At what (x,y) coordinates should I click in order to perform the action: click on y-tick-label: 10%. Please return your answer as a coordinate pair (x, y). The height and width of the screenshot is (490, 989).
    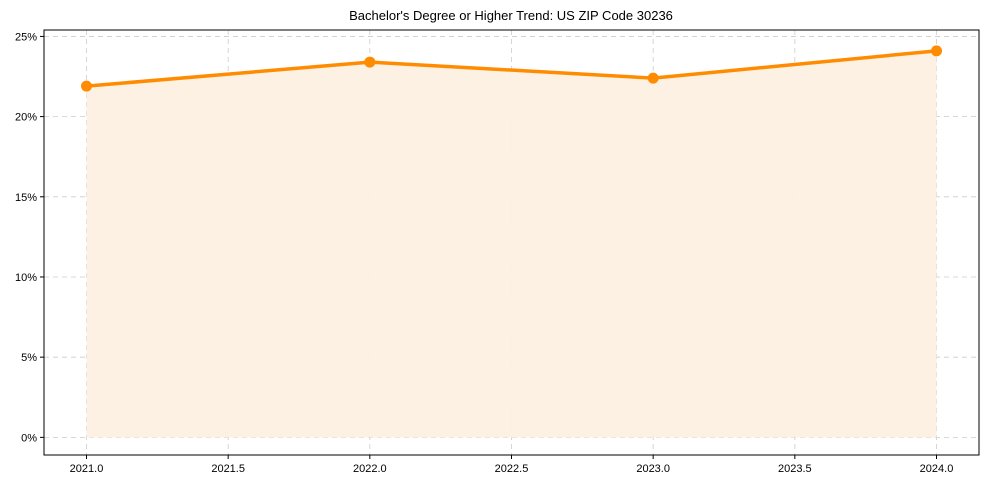
    Looking at the image, I should click on (26, 278).